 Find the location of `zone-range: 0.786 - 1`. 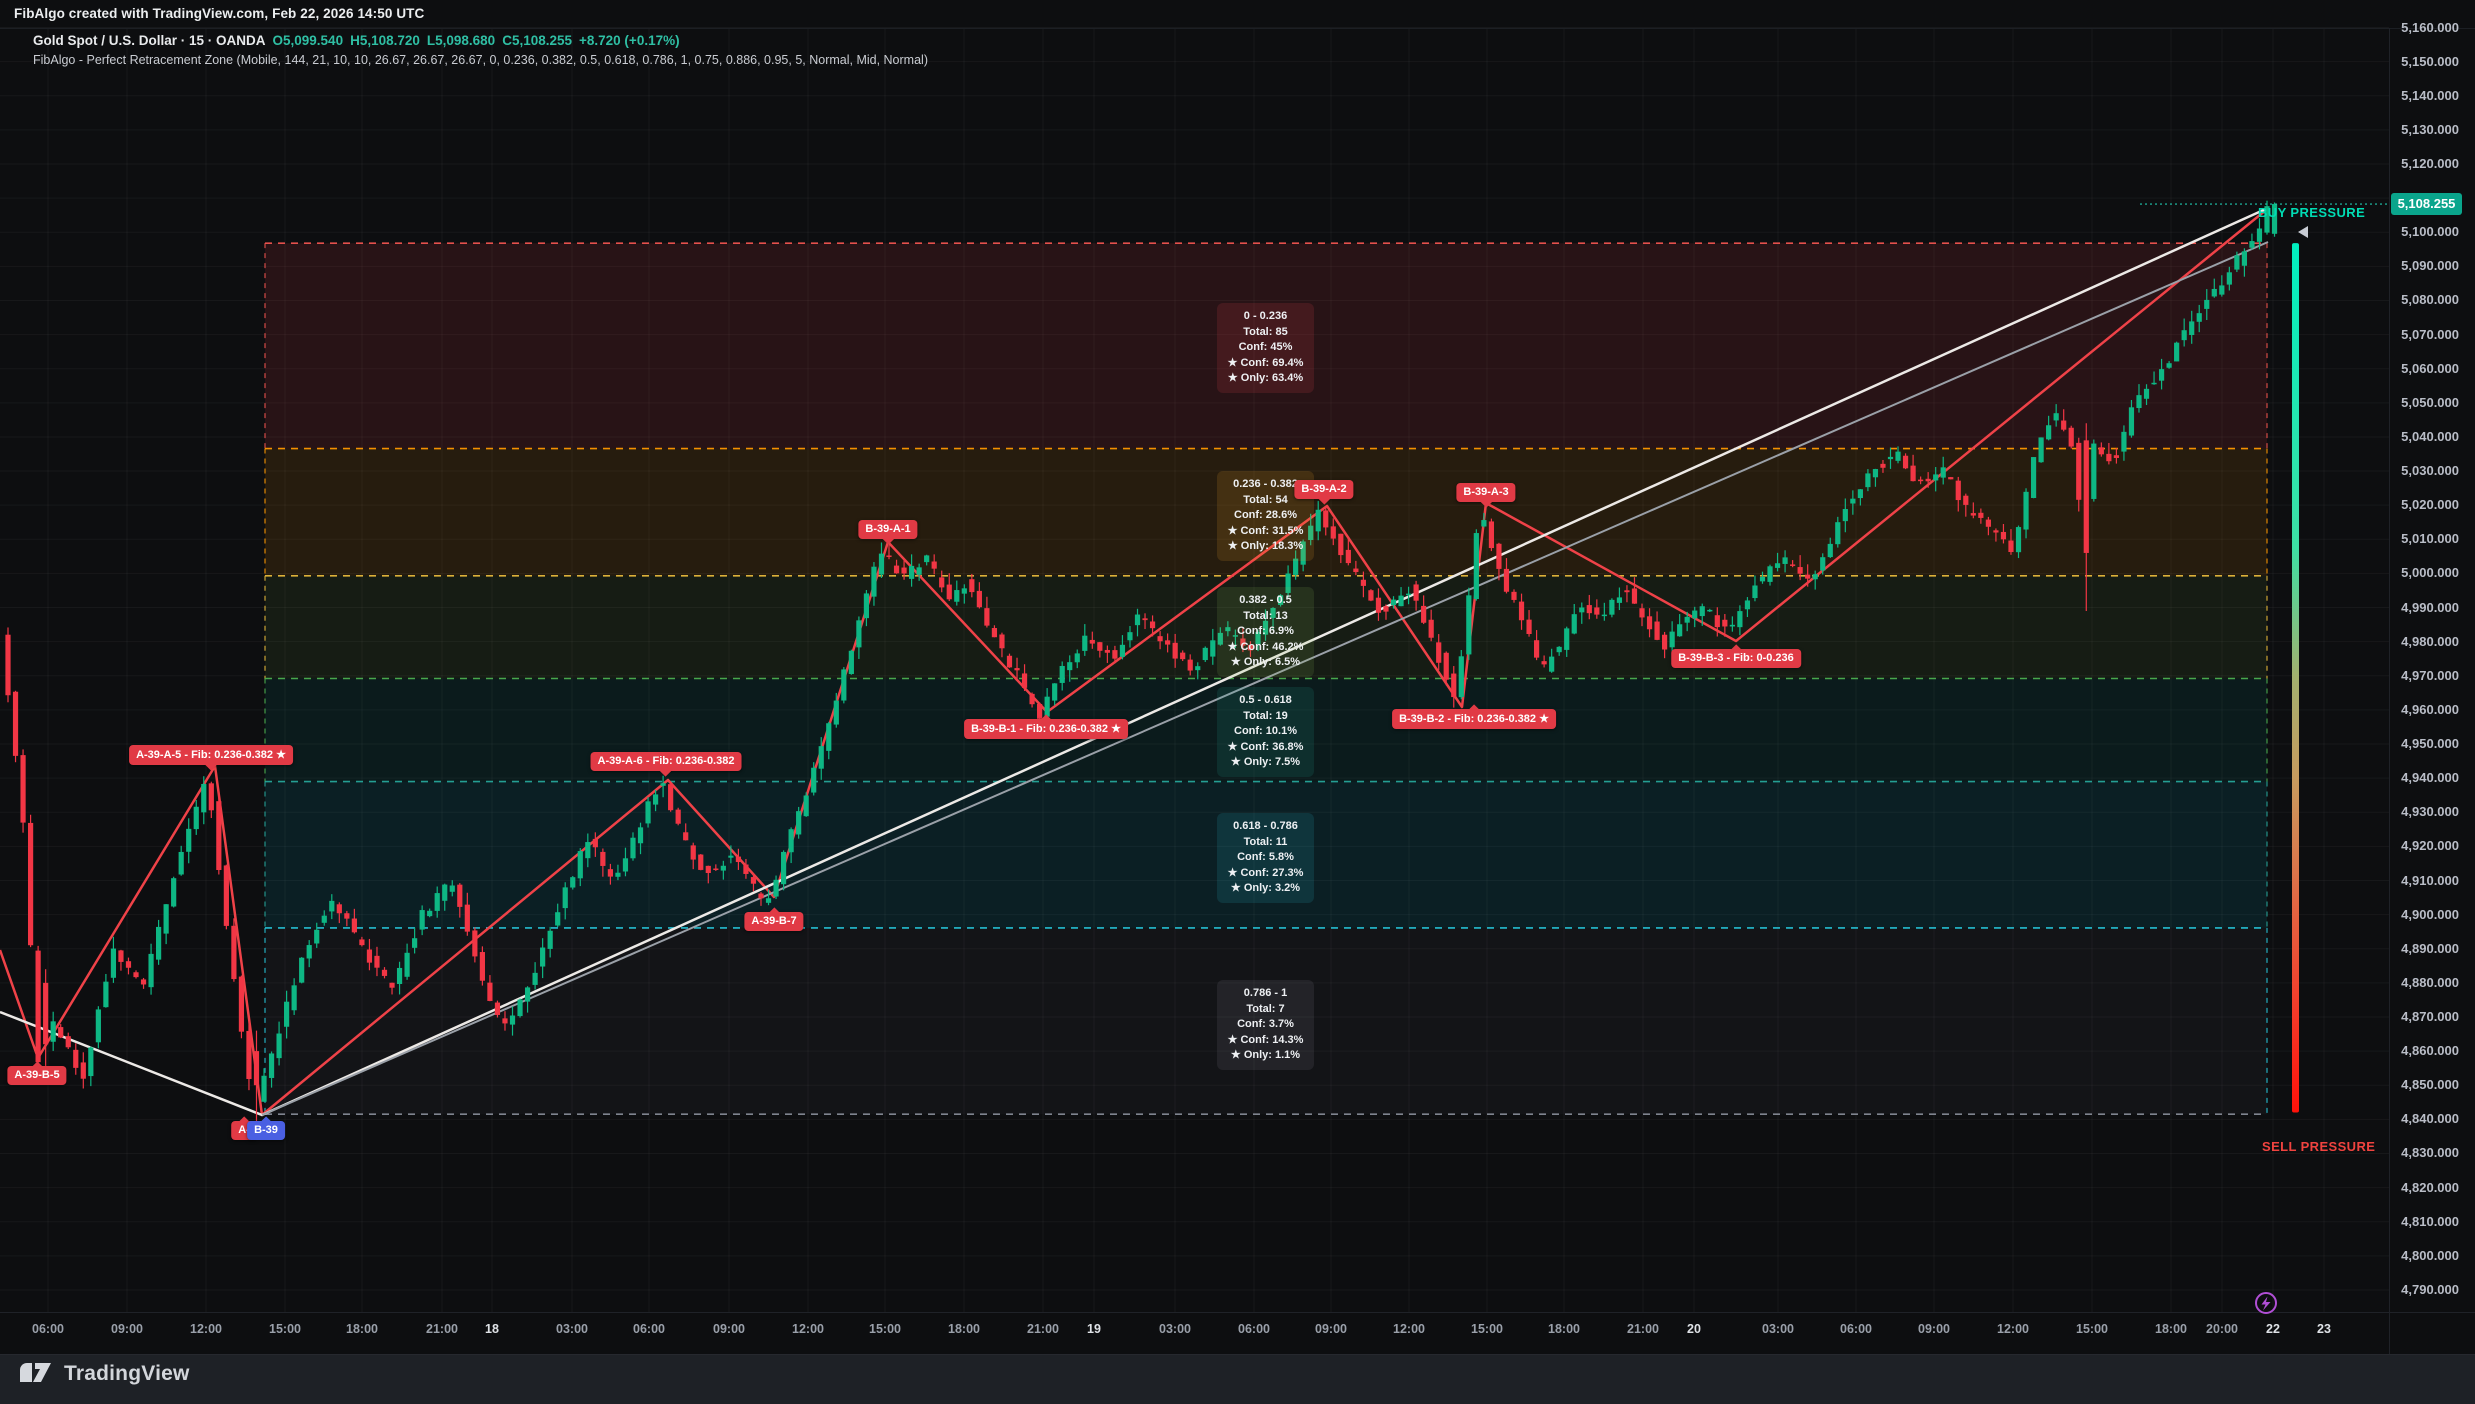

zone-range: 0.786 - 1 is located at coordinates (1265, 993).